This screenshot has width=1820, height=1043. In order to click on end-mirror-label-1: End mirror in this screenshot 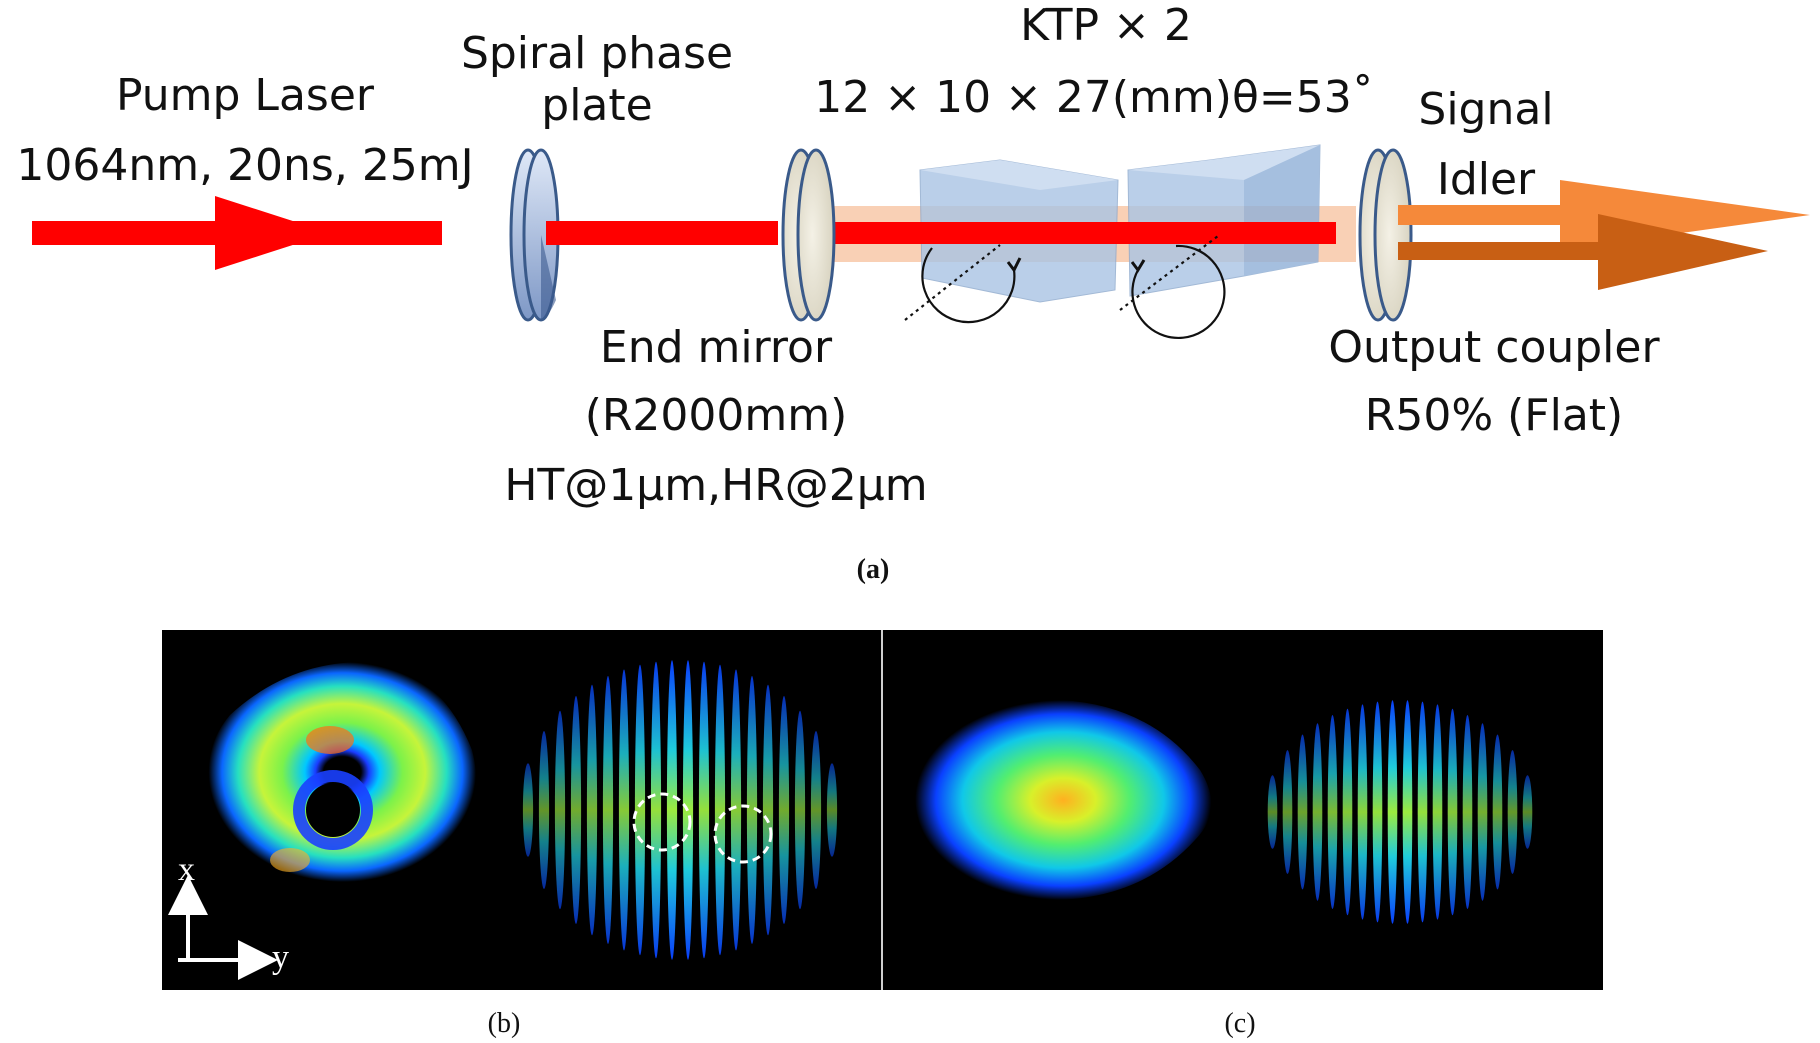, I will do `click(716, 347)`.